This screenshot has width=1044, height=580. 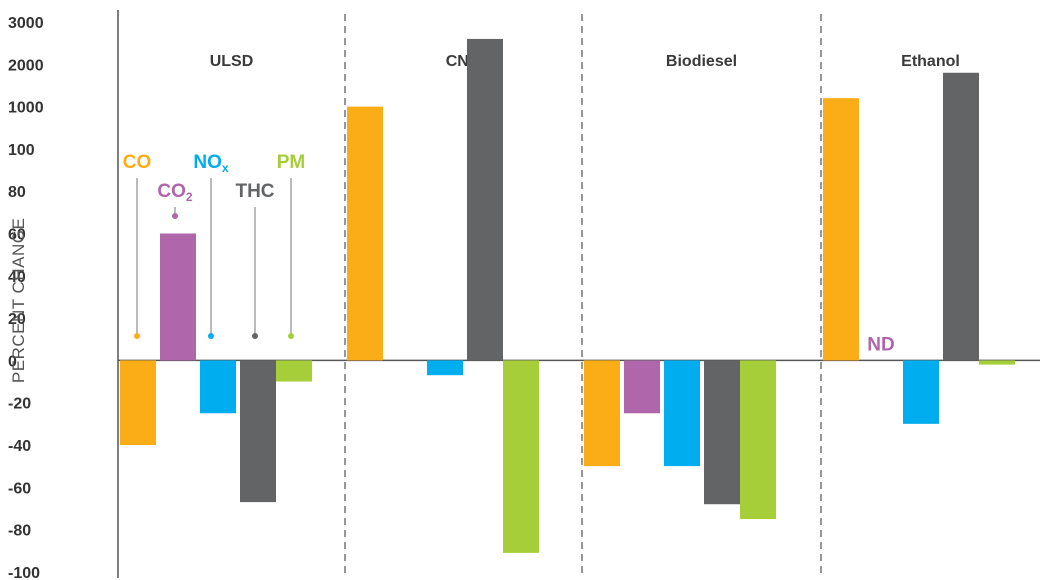 What do you see at coordinates (232, 61) in the screenshot?
I see `category-label: ULSD` at bounding box center [232, 61].